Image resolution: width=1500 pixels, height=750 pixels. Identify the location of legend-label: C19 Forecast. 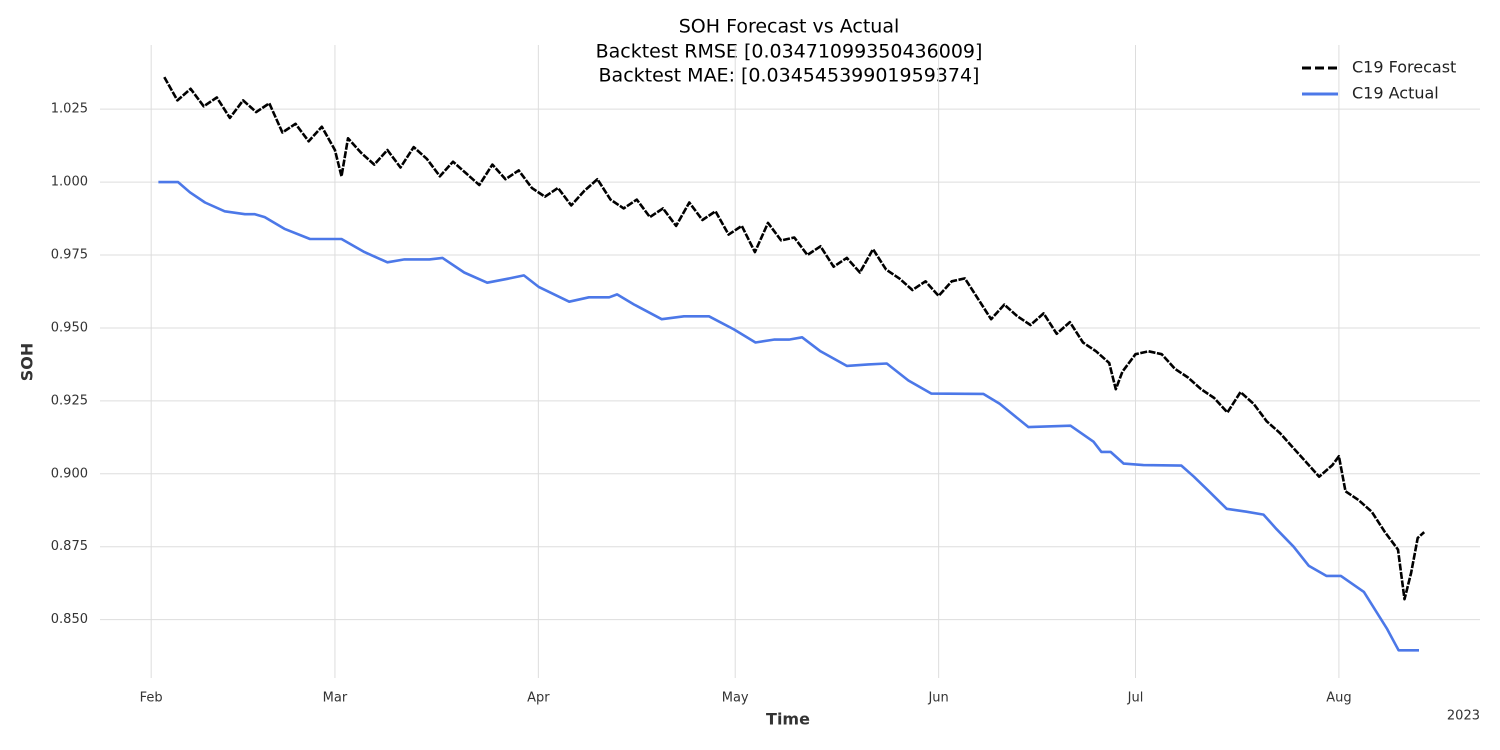
(1404, 67).